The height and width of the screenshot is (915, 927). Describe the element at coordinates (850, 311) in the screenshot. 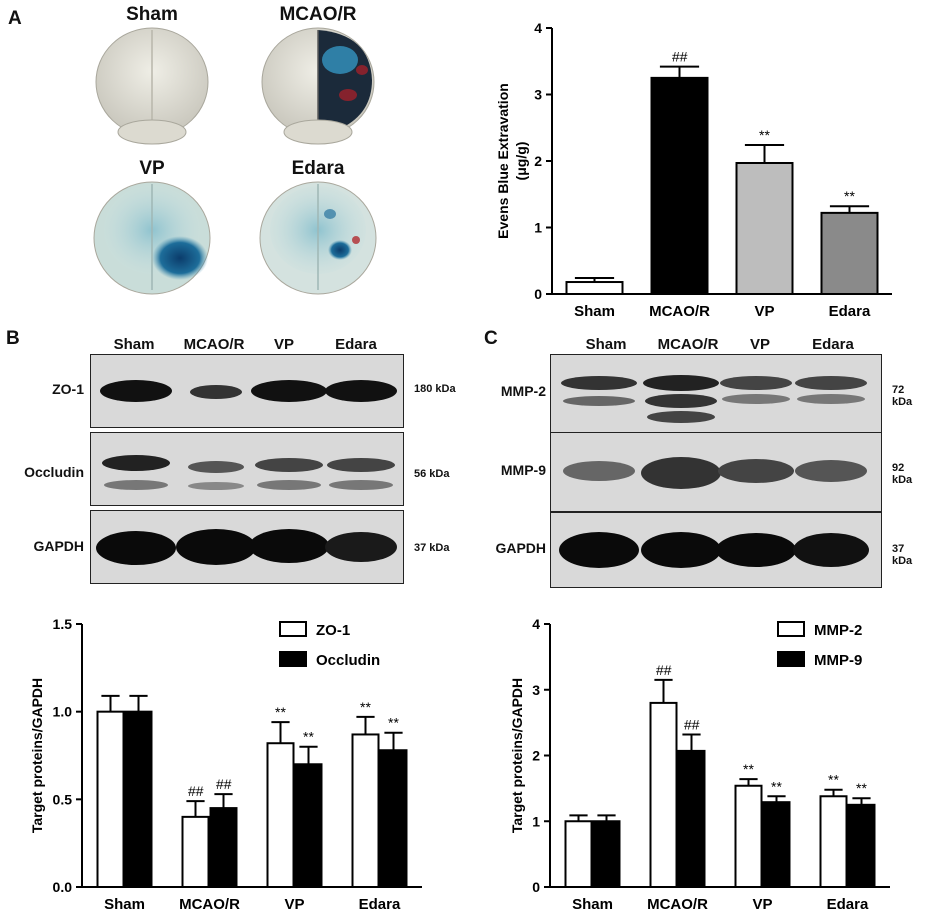

I see `chart-a-xtick-label: Edara` at that location.